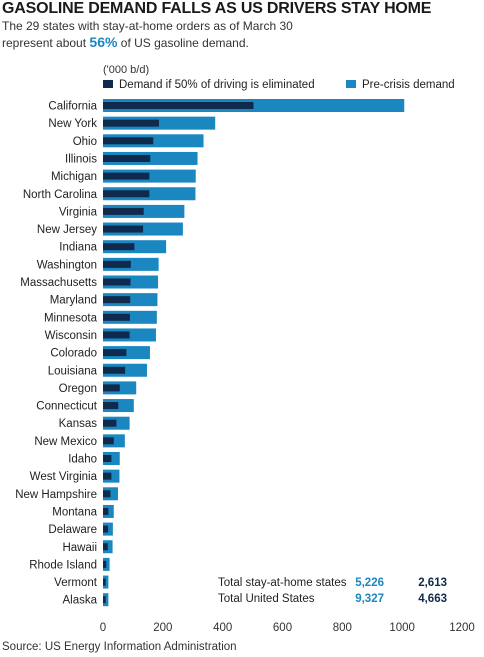 This screenshot has height=657, width=484. I want to click on category-label: Connecticut, so click(67, 407).